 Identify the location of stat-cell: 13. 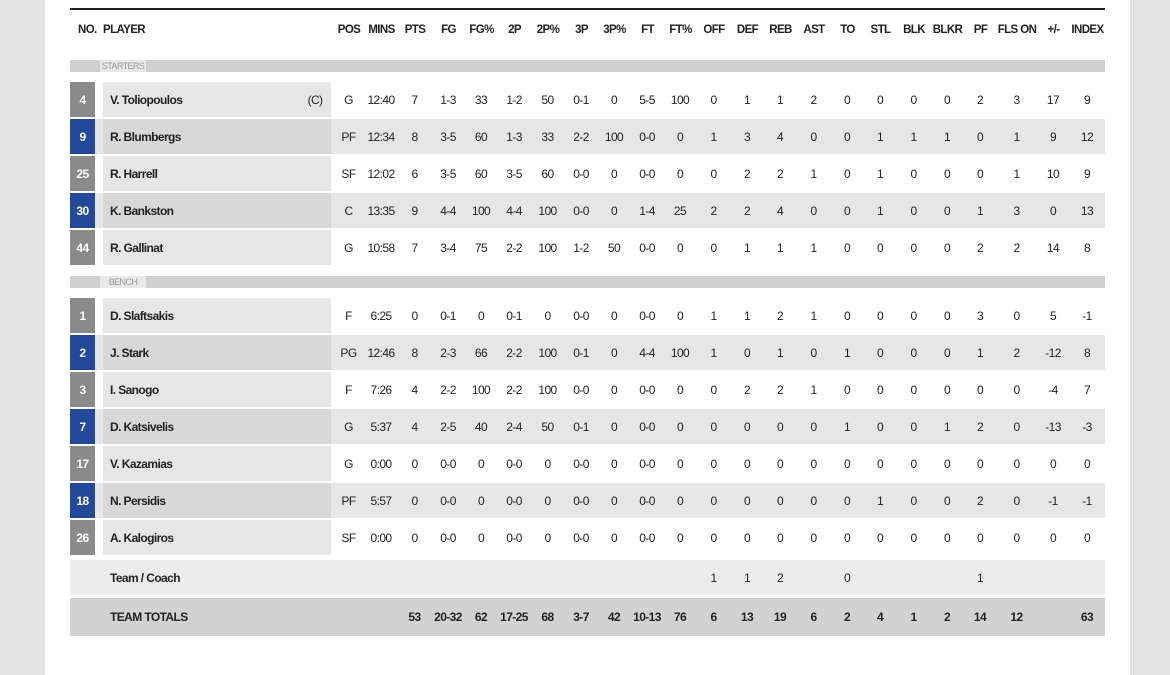
(747, 617).